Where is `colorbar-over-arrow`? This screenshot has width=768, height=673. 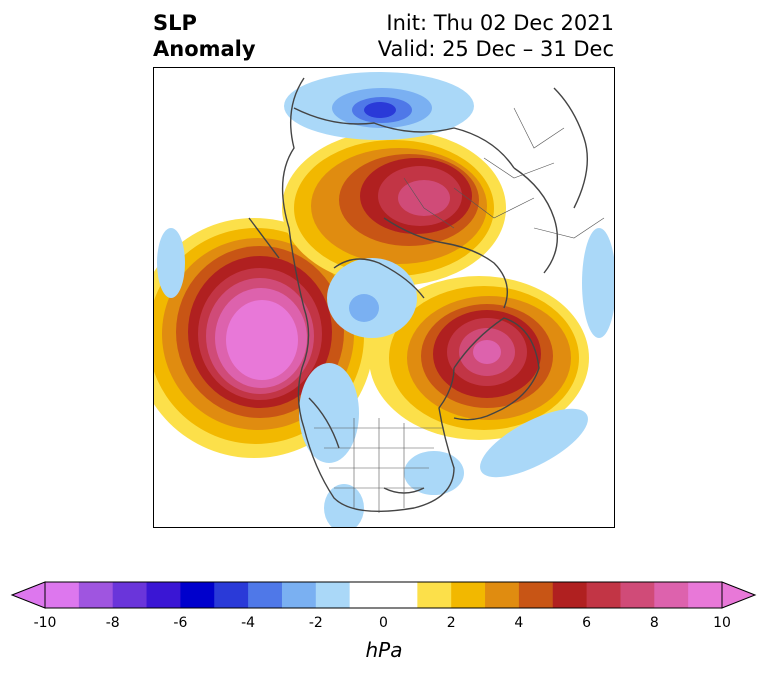 colorbar-over-arrow is located at coordinates (738, 595).